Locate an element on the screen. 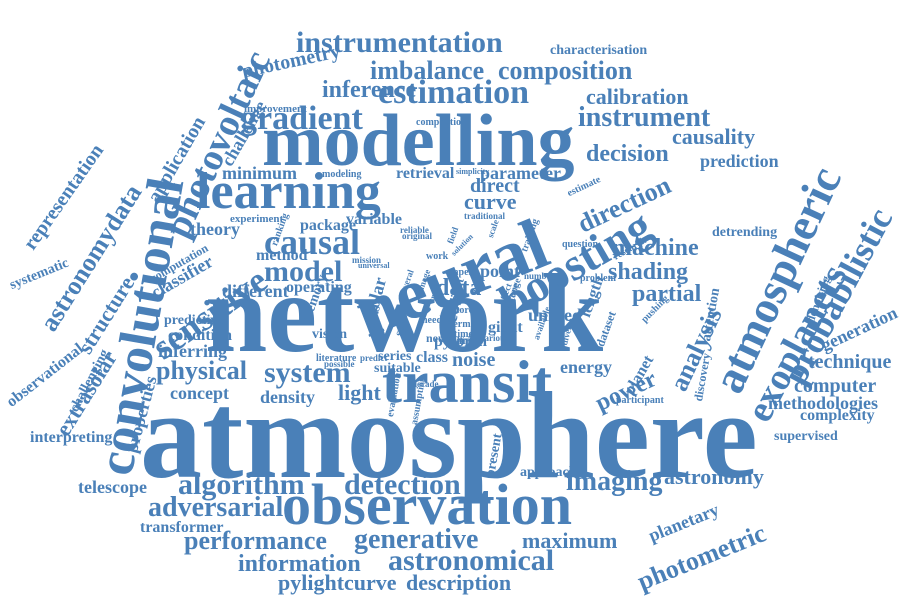 This screenshot has width=900, height=596. cloud-word: instrumentation is located at coordinates (399, 42).